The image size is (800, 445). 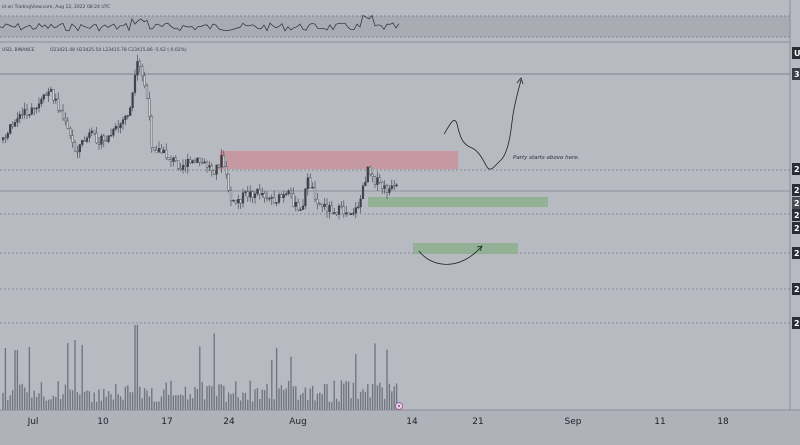 What do you see at coordinates (400, 427) in the screenshot?
I see `time-axis` at bounding box center [400, 427].